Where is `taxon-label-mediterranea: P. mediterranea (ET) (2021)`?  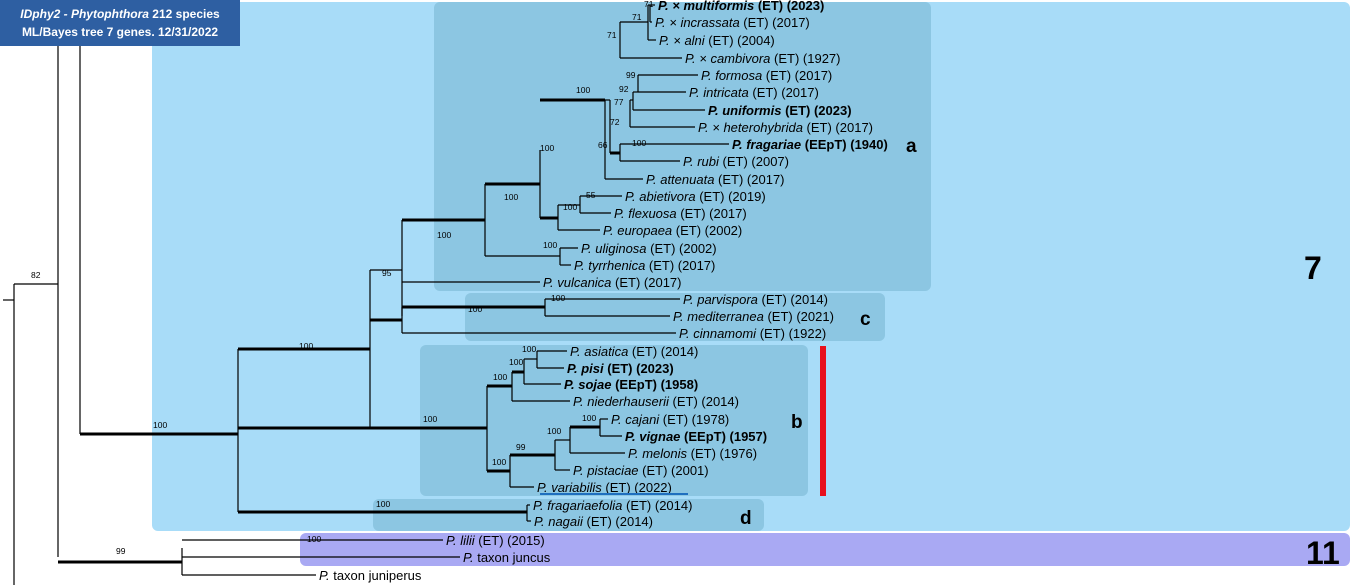 taxon-label-mediterranea: P. mediterranea (ET) (2021) is located at coordinates (753, 316).